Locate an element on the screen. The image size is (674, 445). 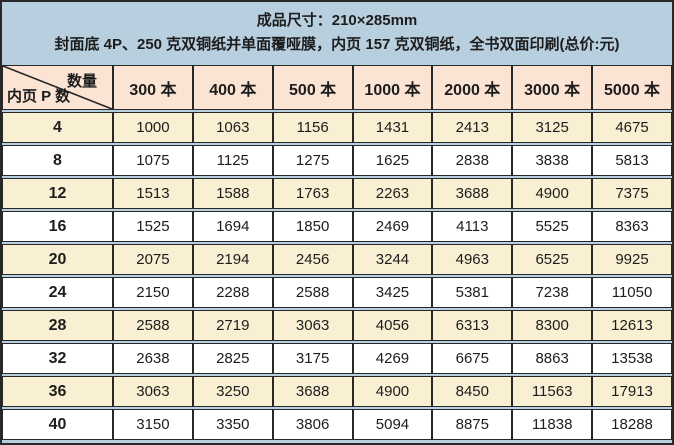
table-row: 28 2588 2719 3063 4056 6313 8300 12613 is located at coordinates (337, 325).